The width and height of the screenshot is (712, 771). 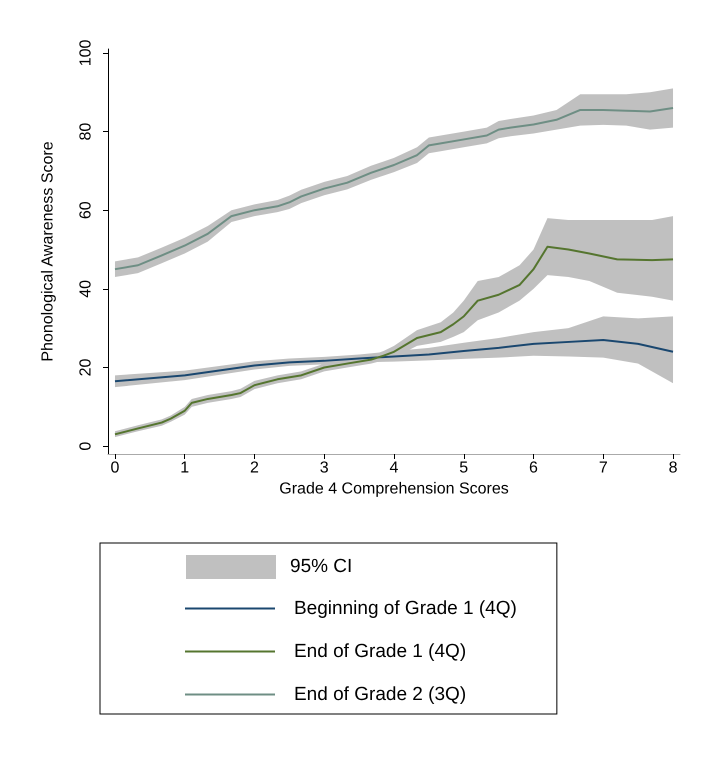 I want to click on line-series, so click(x=394, y=360).